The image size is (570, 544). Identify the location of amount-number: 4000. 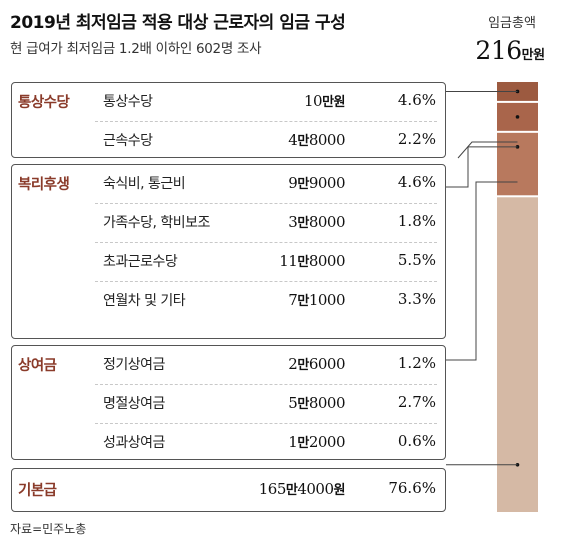
(315, 489).